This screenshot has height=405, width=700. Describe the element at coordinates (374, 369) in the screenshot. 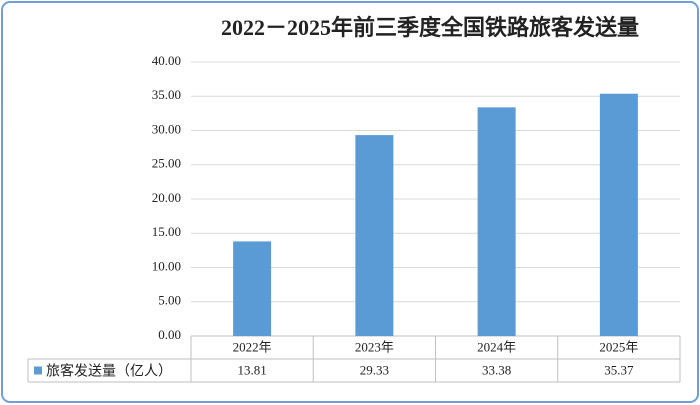

I see `table-value: 29.33` at that location.